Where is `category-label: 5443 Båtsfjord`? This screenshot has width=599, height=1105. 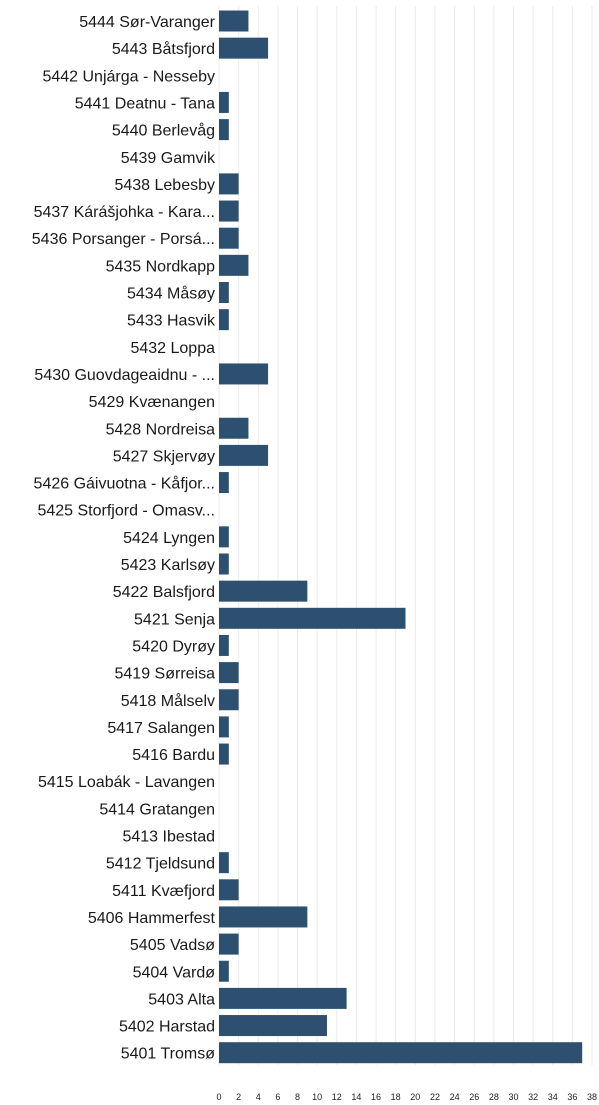
category-label: 5443 Båtsfjord is located at coordinates (163, 49).